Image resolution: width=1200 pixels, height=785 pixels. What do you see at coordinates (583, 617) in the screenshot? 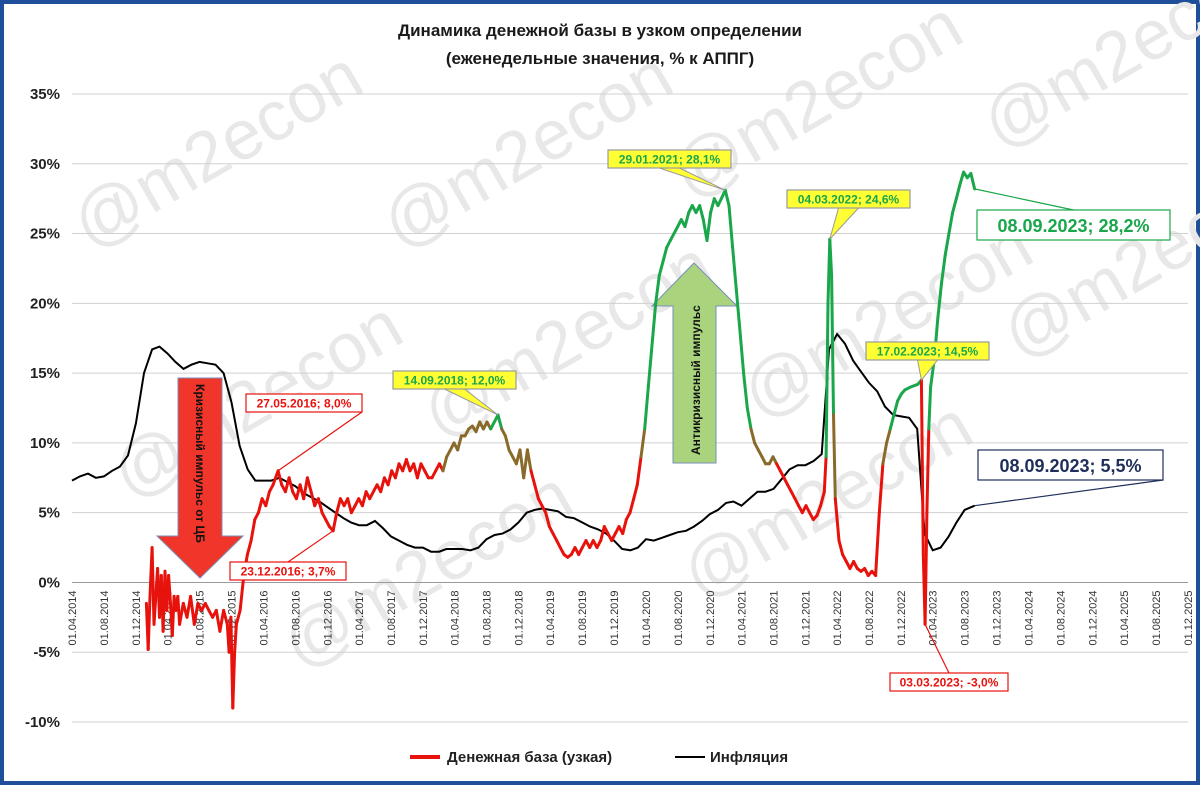
I see `x-tick-label: 01.08.2019` at bounding box center [583, 617].